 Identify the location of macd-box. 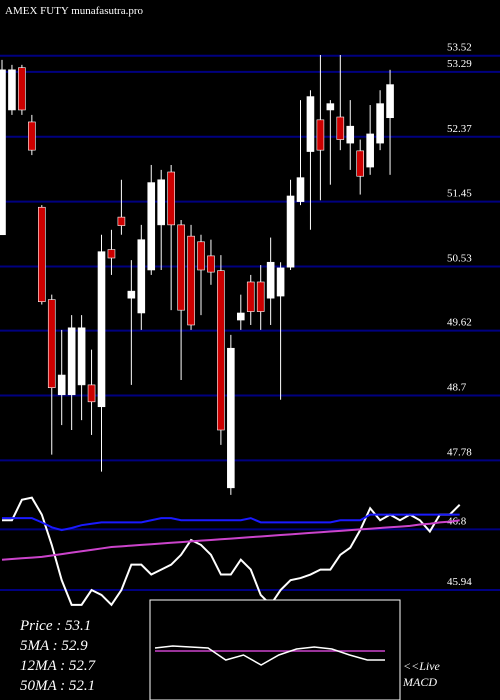
(275, 649).